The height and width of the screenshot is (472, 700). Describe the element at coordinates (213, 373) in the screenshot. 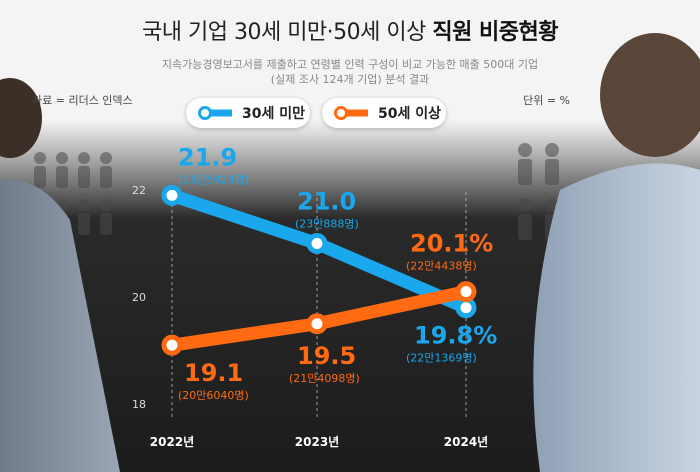

I see `data-value-label: 19.1` at that location.